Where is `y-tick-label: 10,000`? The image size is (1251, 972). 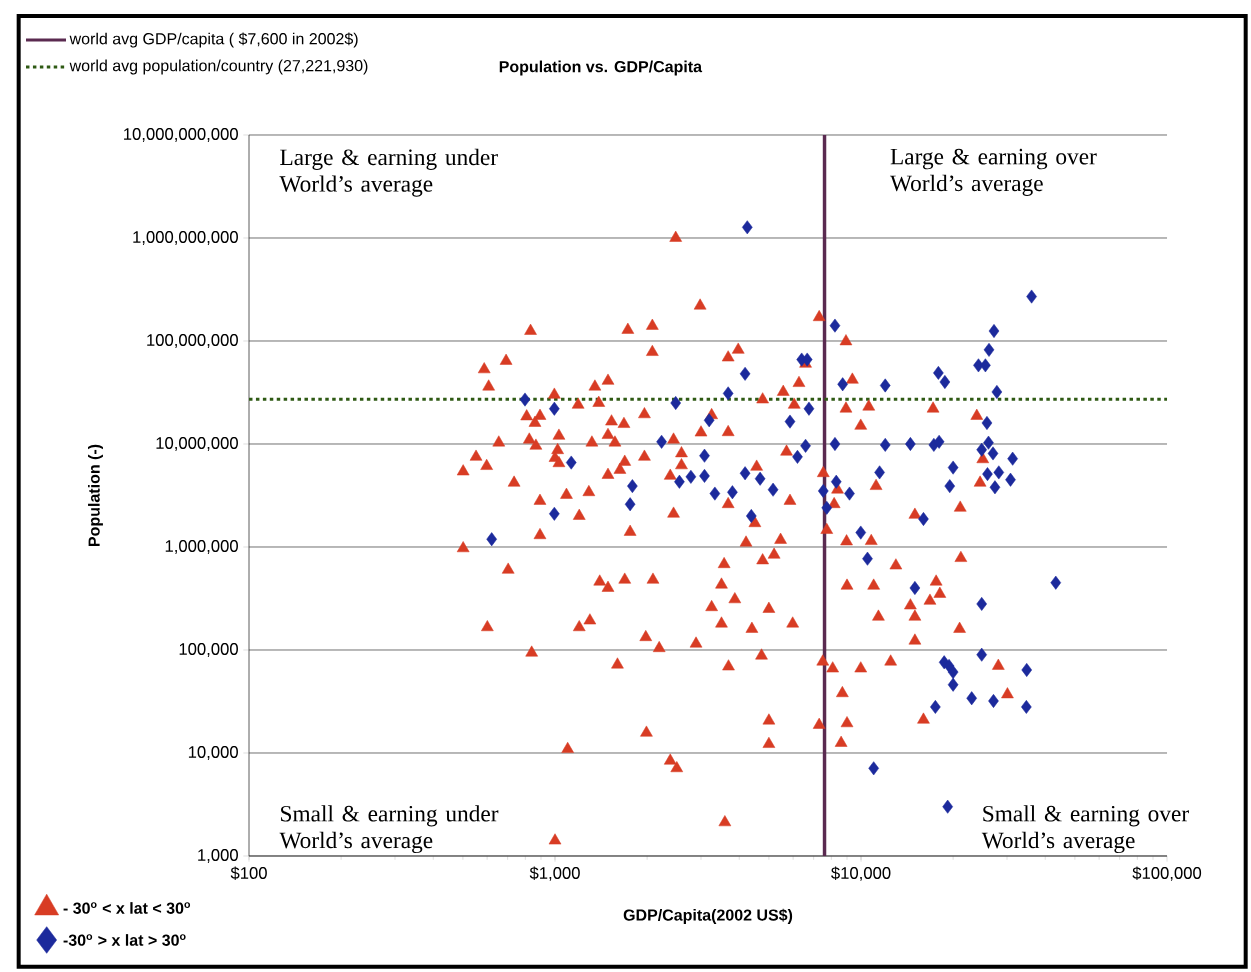
y-tick-label: 10,000 is located at coordinates (213, 753).